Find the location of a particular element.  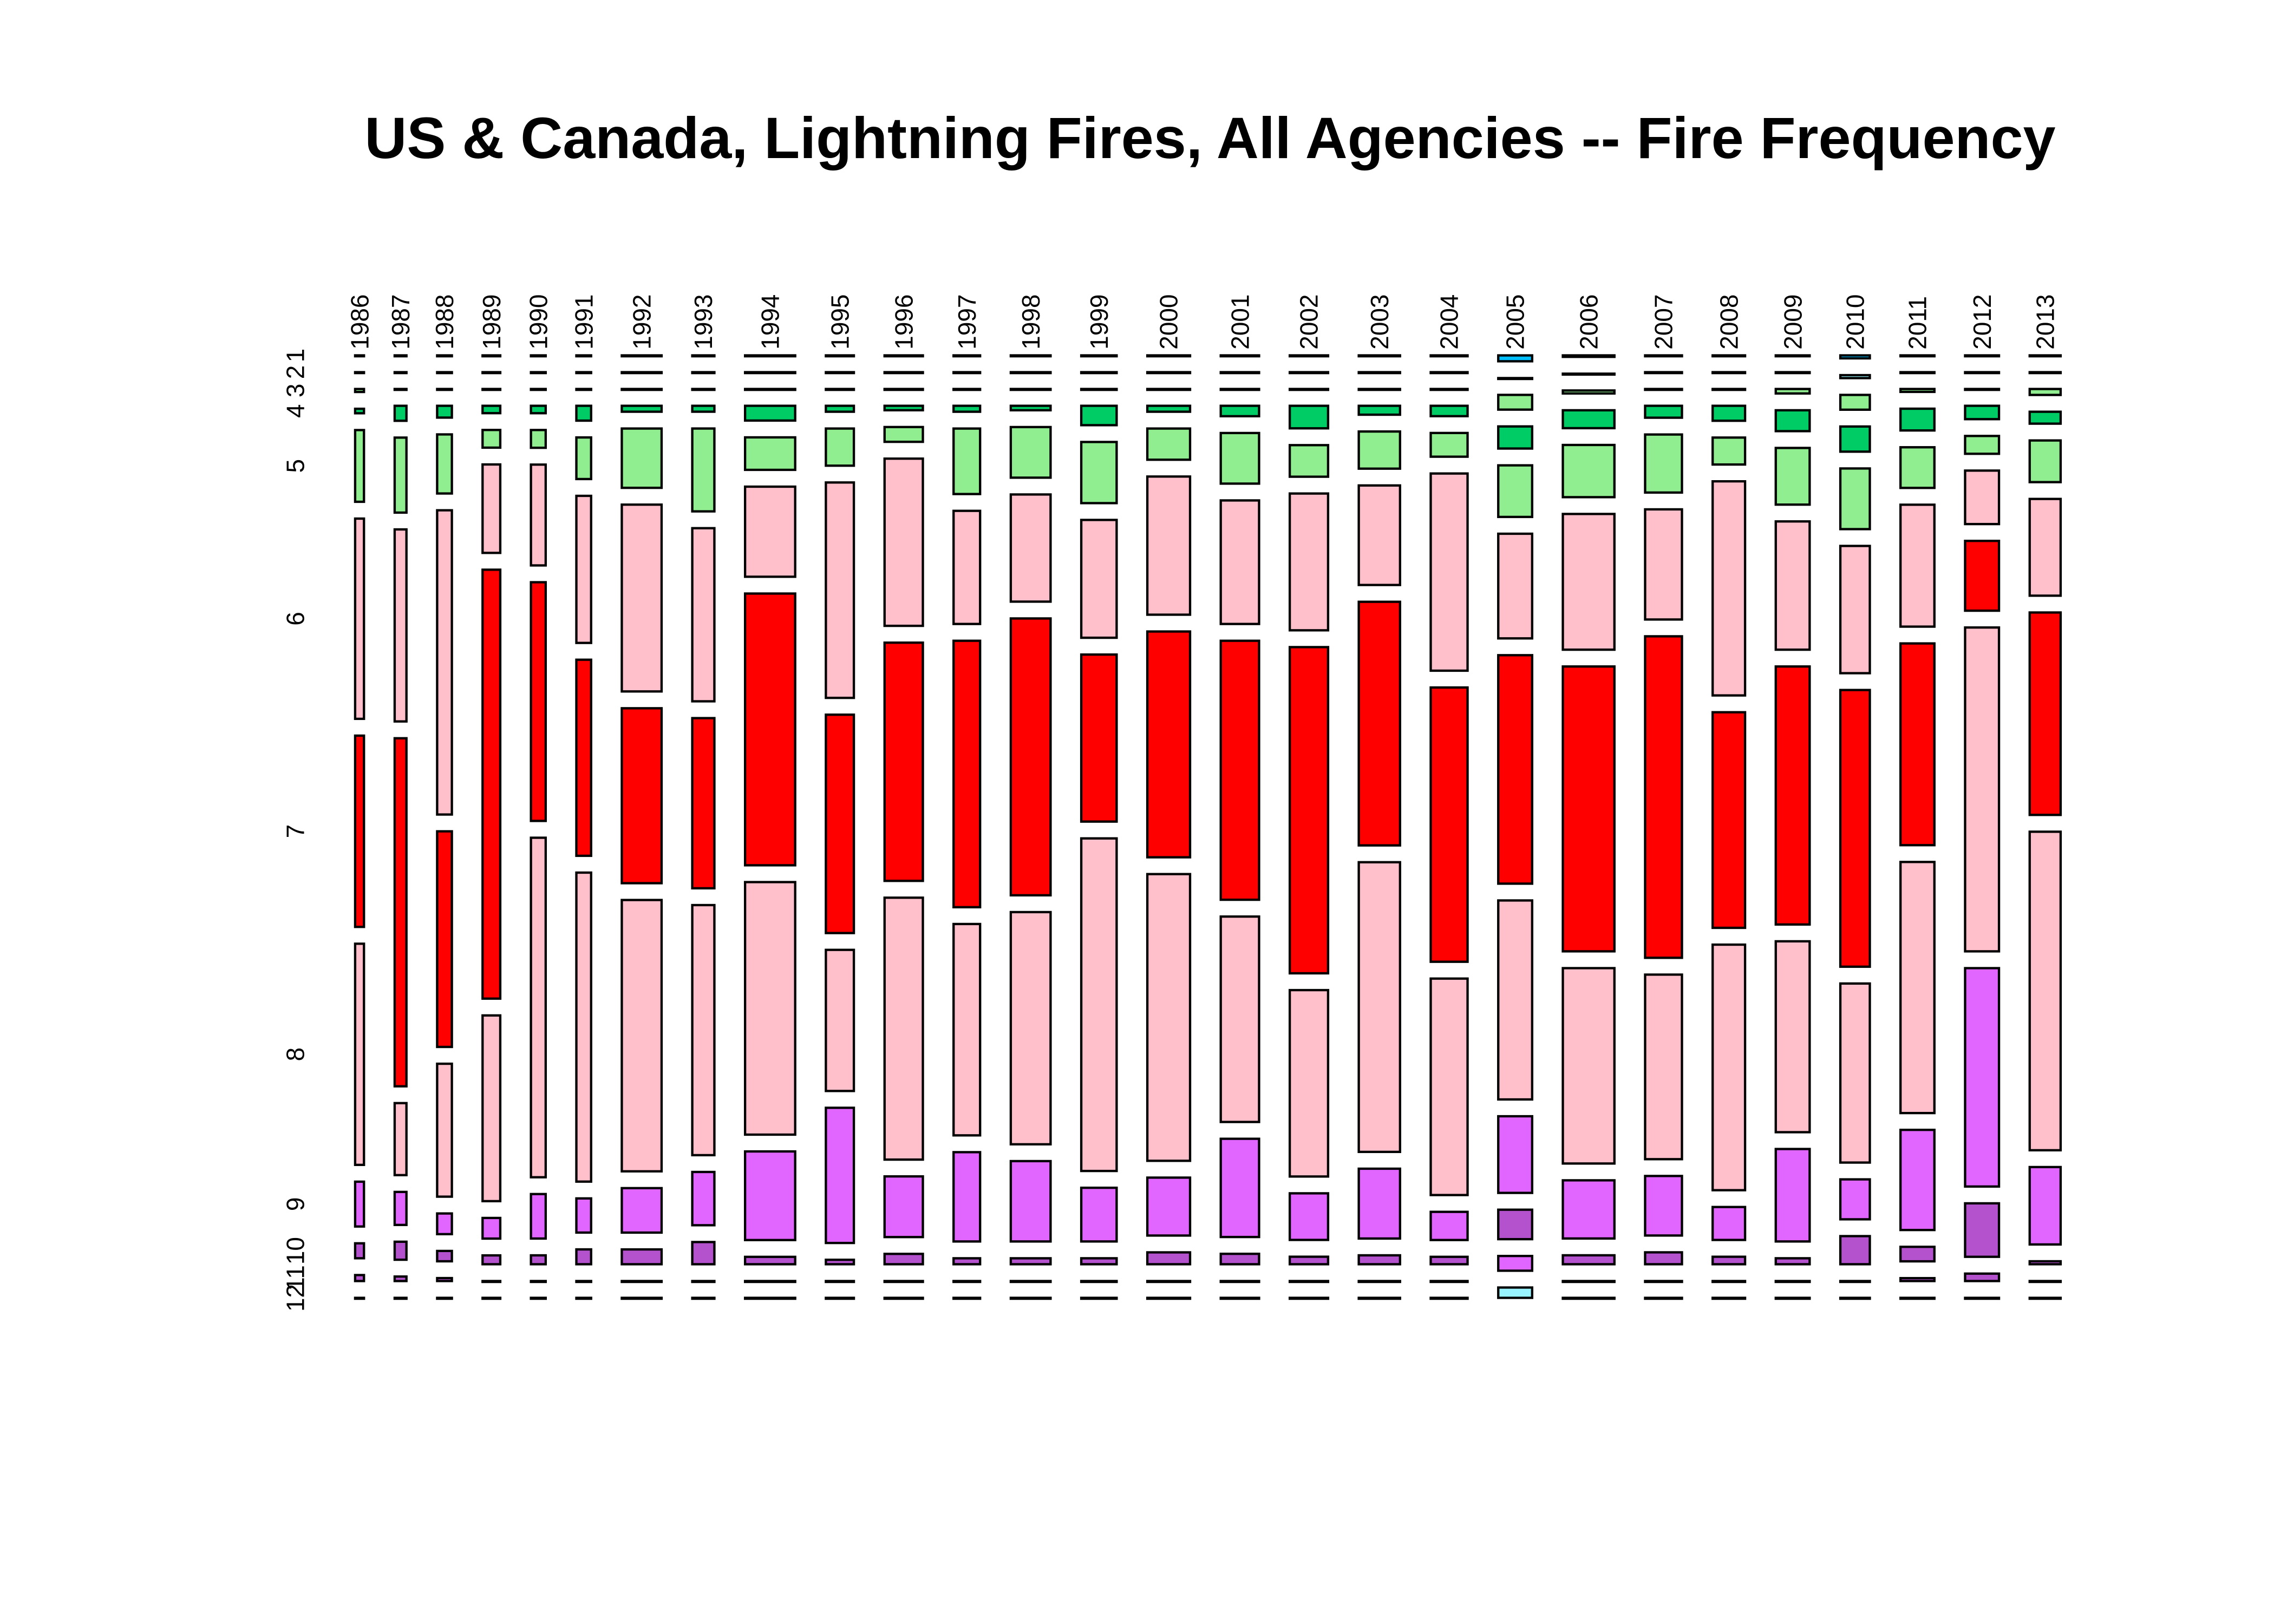

x-tick-label-2011: 2011 is located at coordinates (1918, 323).